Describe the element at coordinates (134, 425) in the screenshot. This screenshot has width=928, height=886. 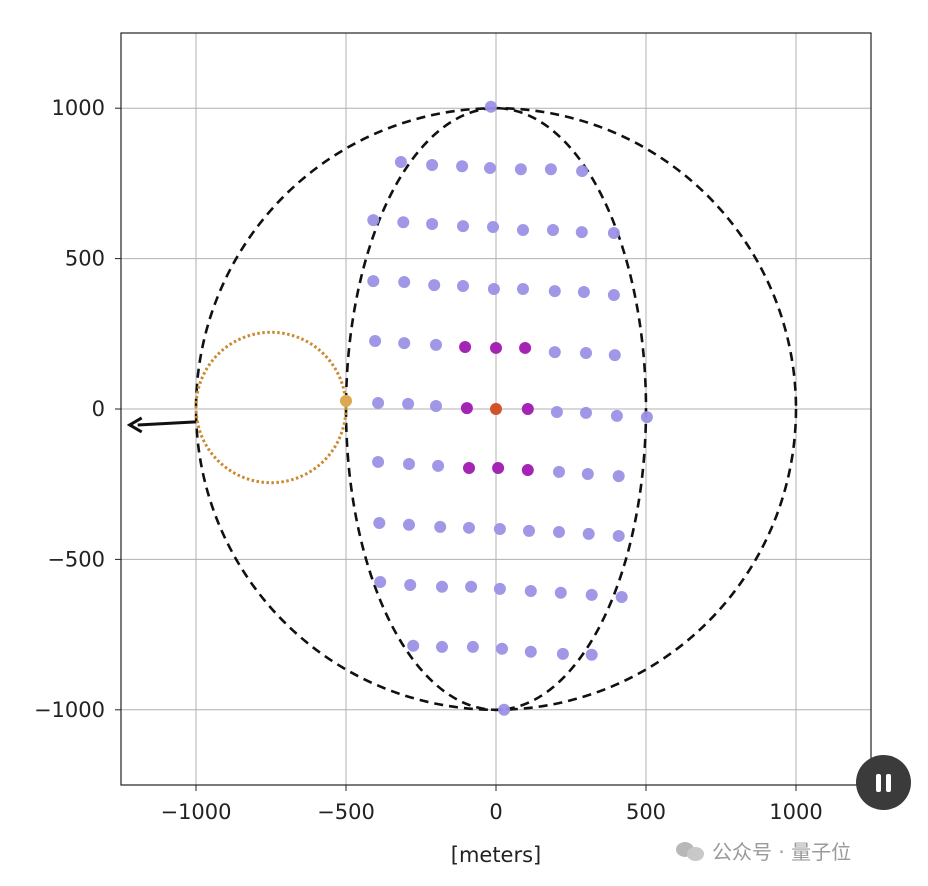
I see `arrow-head-icon` at that location.